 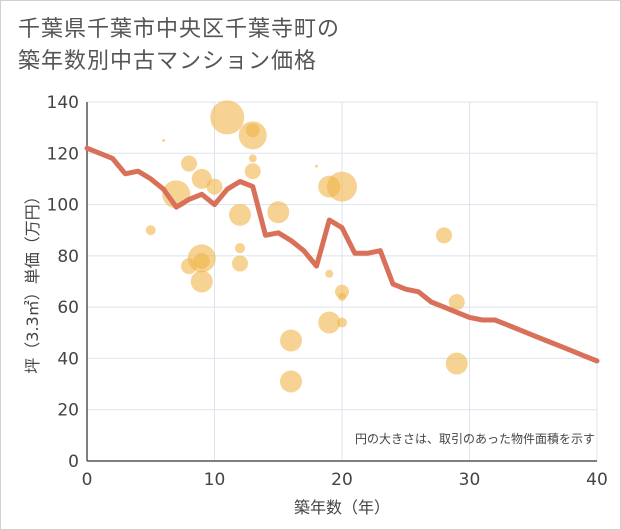 I want to click on y-axis-label: 坪（3.3㎡）単価（万円）, so click(x=32, y=280).